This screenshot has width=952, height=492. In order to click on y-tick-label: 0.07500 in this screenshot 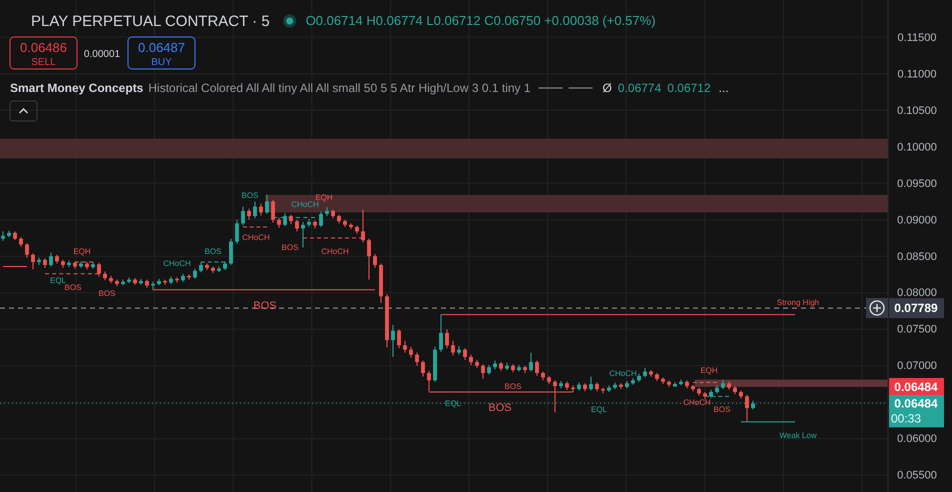, I will do `click(917, 330)`.